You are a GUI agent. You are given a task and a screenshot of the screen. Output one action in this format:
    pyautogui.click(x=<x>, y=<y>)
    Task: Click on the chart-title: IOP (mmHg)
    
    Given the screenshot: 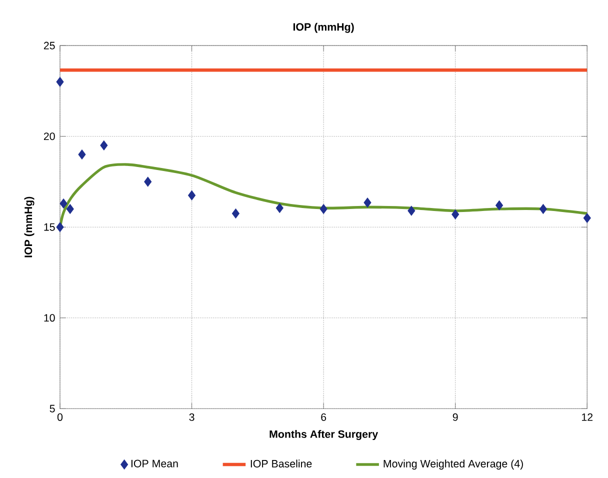 What is the action you would take?
    pyautogui.click(x=323, y=27)
    